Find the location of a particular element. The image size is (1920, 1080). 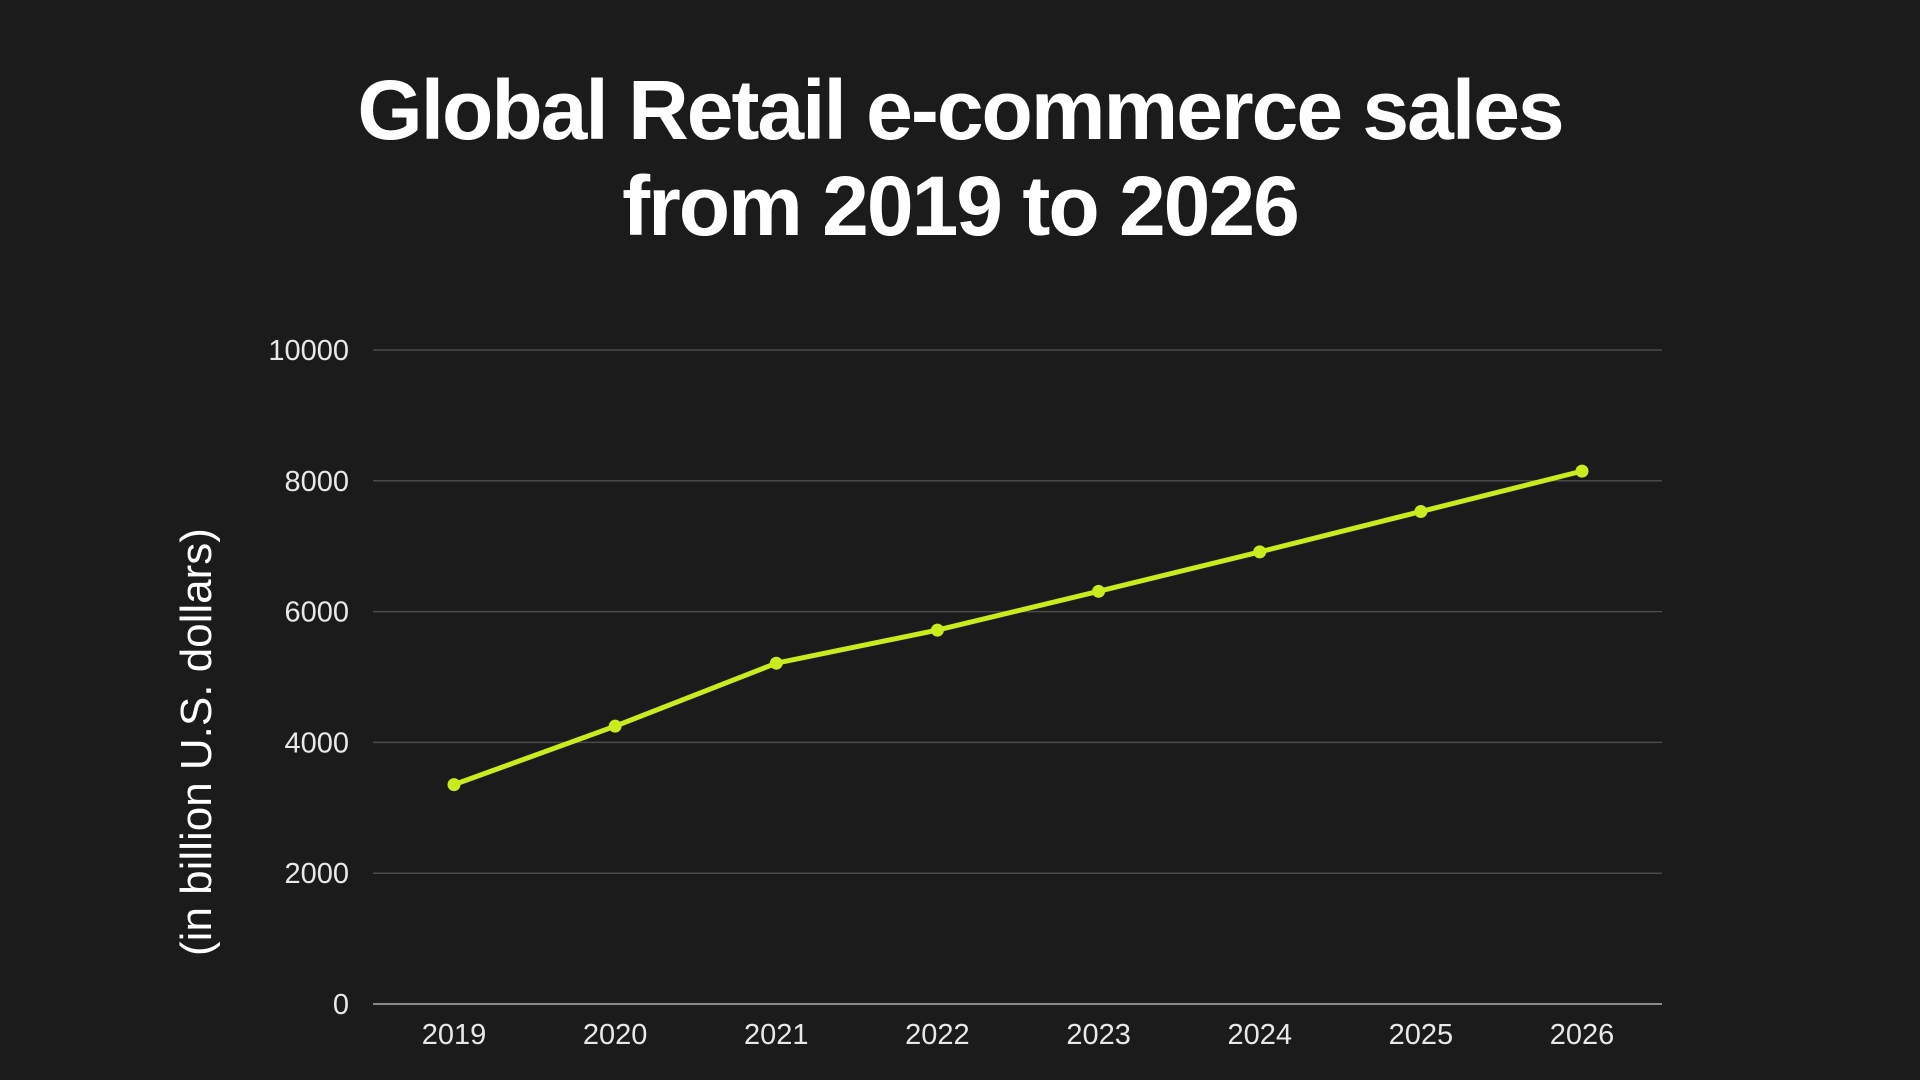

y-tick-label: 0 is located at coordinates (341, 1005).